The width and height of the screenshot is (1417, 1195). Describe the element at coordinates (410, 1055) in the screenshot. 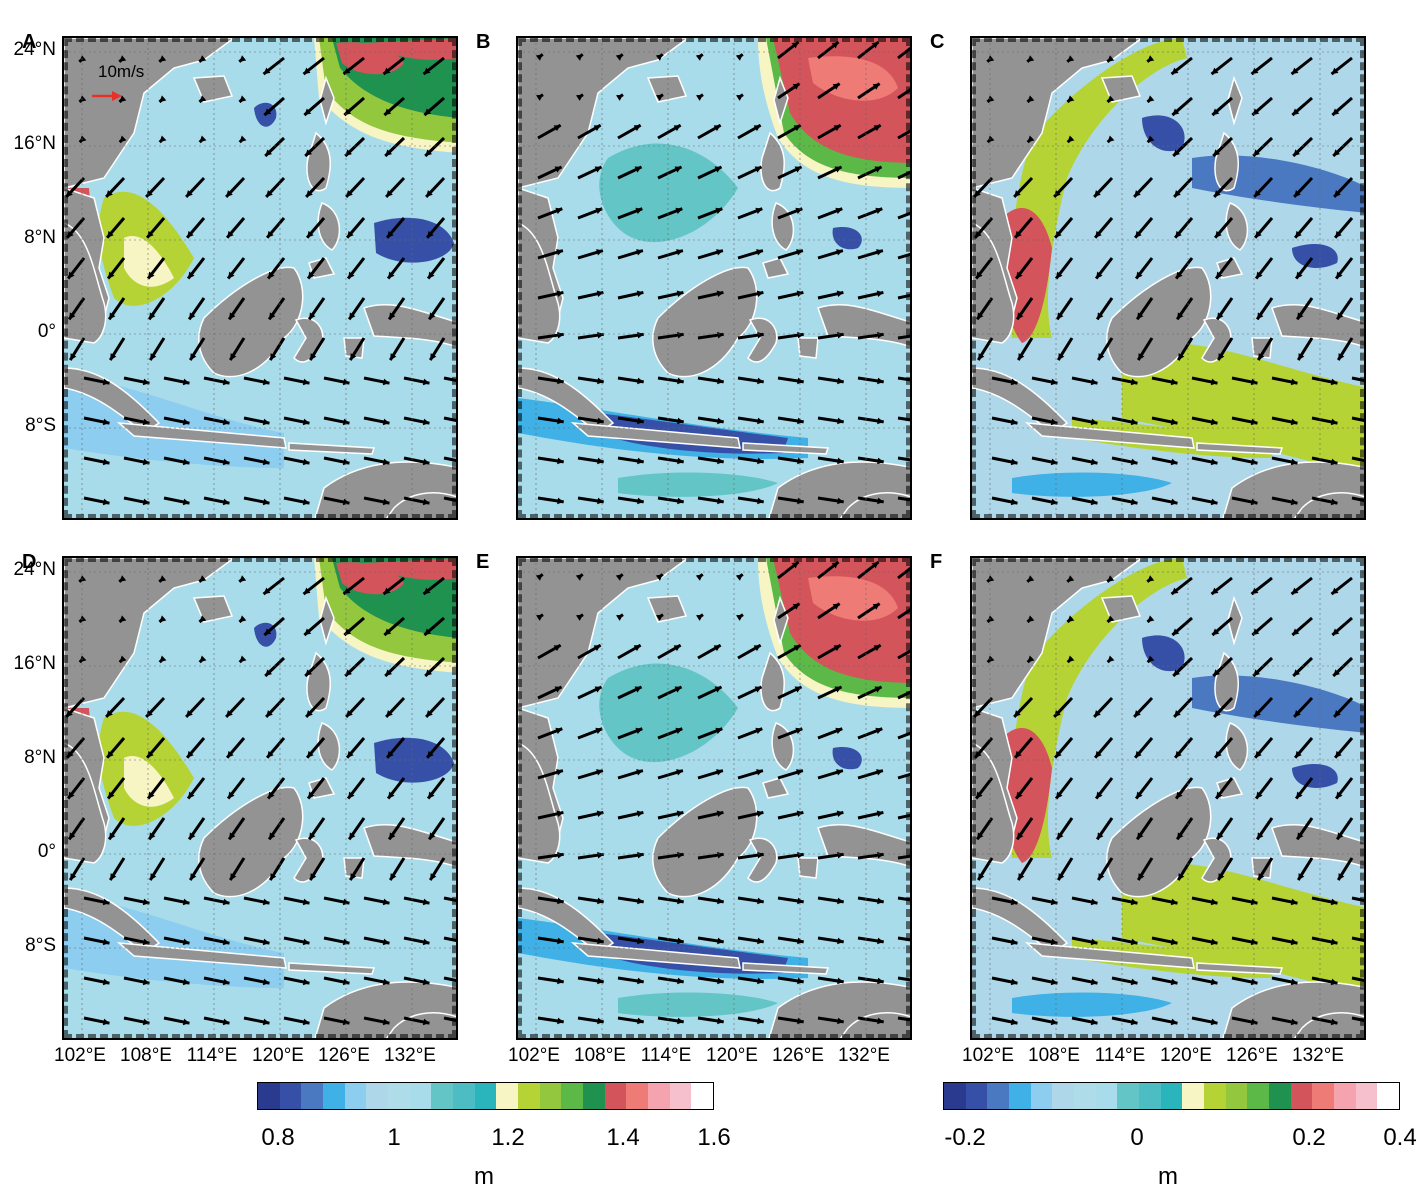

I see `lon-tick-label: 132°E` at that location.